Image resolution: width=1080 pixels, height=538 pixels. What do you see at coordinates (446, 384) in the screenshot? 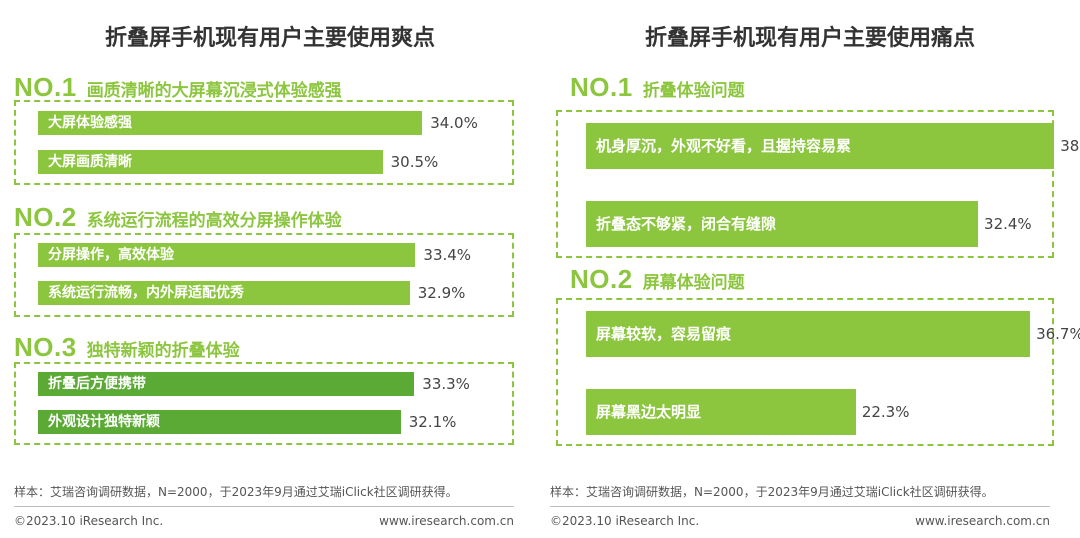
I see `bar-value-label: 33.3%` at bounding box center [446, 384].